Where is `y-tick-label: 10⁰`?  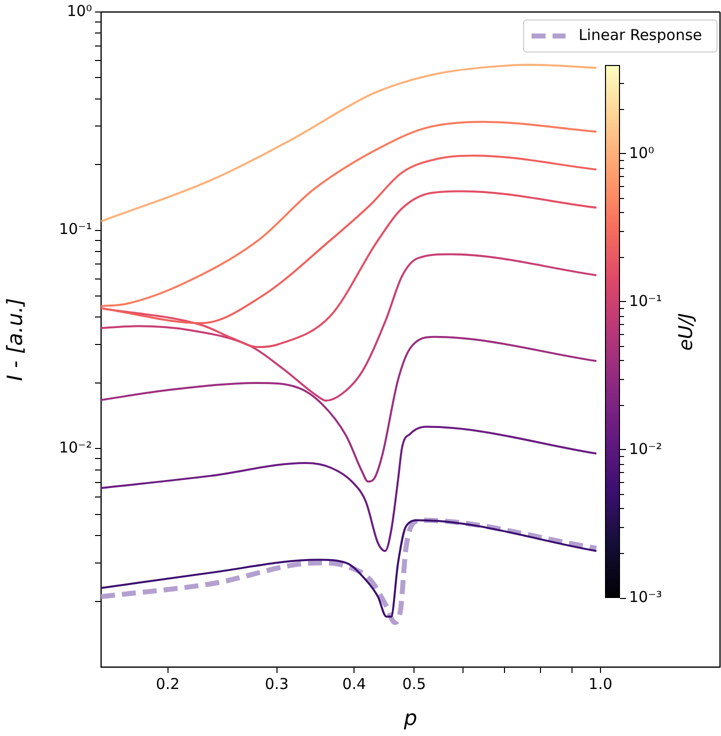
y-tick-label: 10⁰ is located at coordinates (79, 11).